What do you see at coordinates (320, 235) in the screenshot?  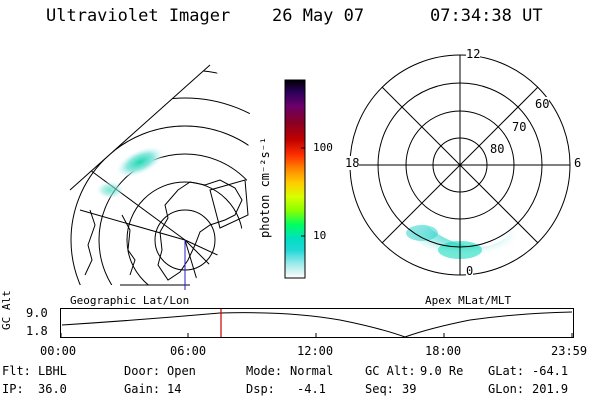 I see `colorbar-tick: 10` at bounding box center [320, 235].